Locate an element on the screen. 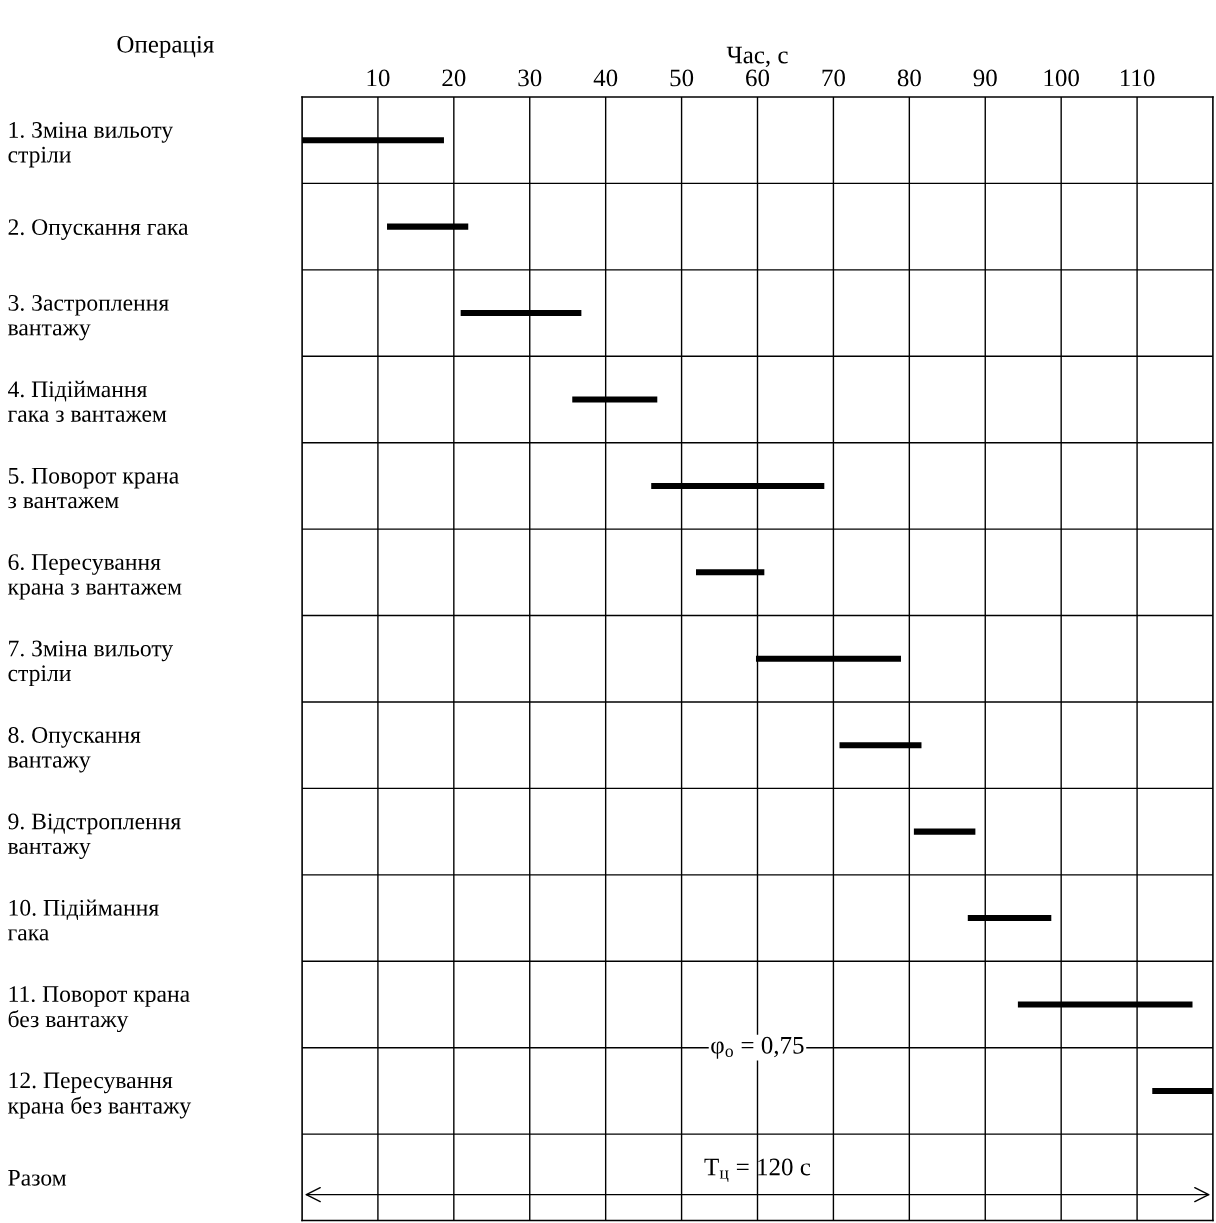 The height and width of the screenshot is (1223, 1216). x-tick-label: 20 is located at coordinates (454, 78).